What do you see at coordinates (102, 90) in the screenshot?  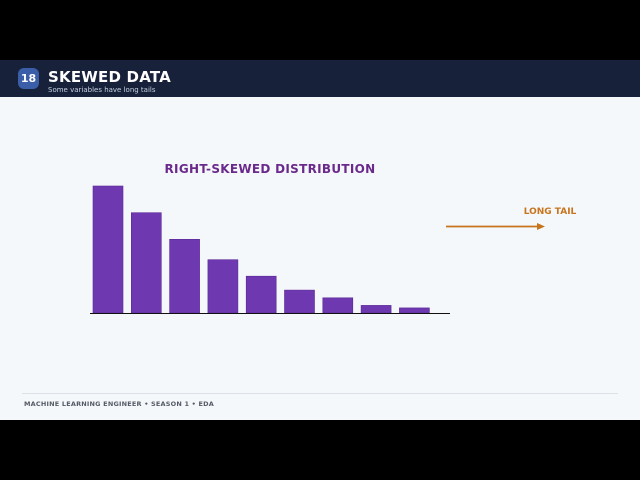 I see `page-subtitle: Some variables have long tails` at bounding box center [102, 90].